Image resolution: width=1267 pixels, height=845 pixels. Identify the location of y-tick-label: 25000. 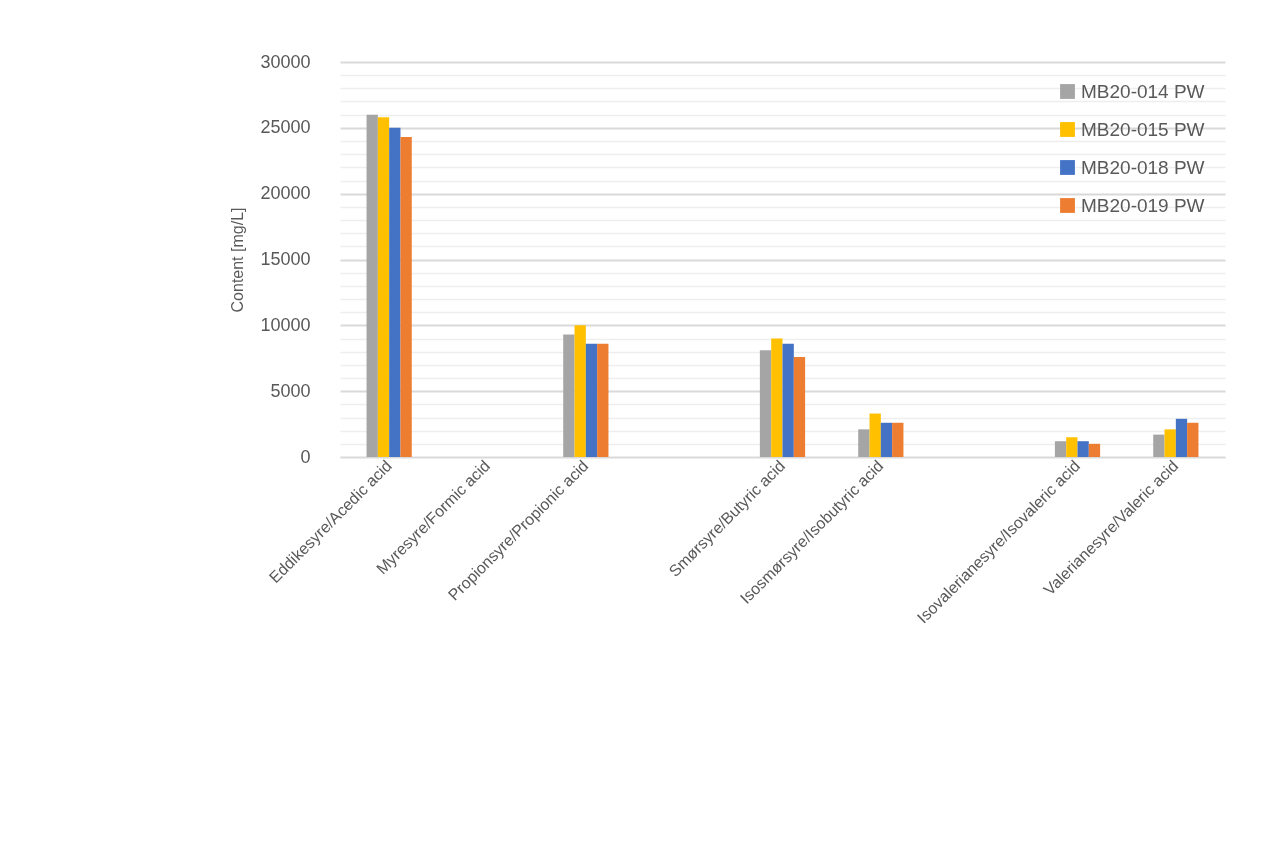
(285, 127).